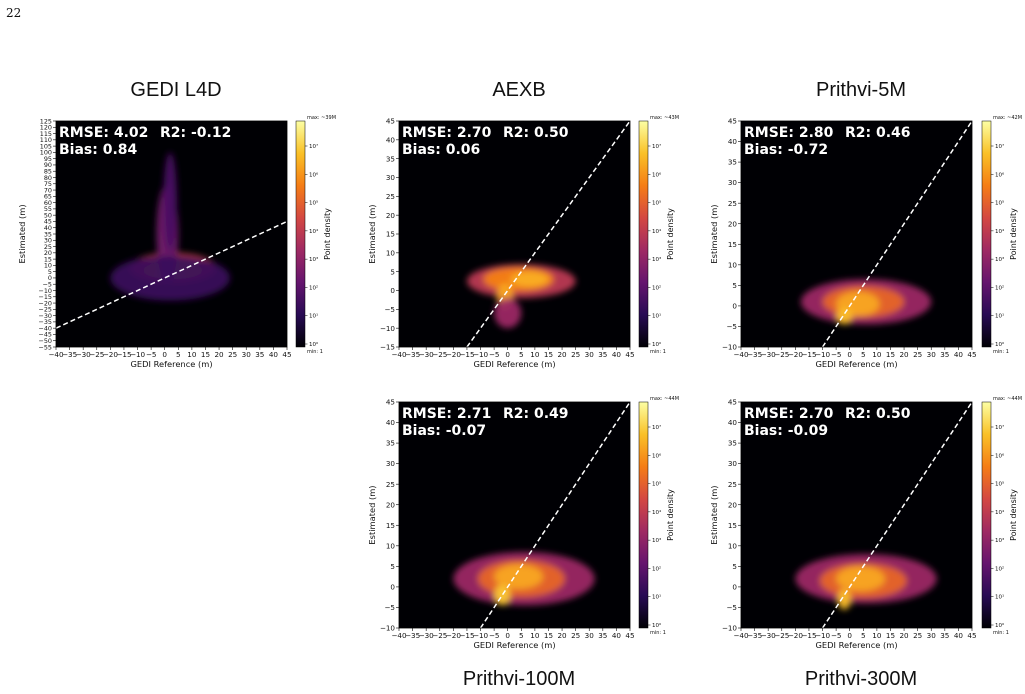 The width and height of the screenshot is (1025, 694). I want to click on x-tick-label: 40, so click(617, 635).